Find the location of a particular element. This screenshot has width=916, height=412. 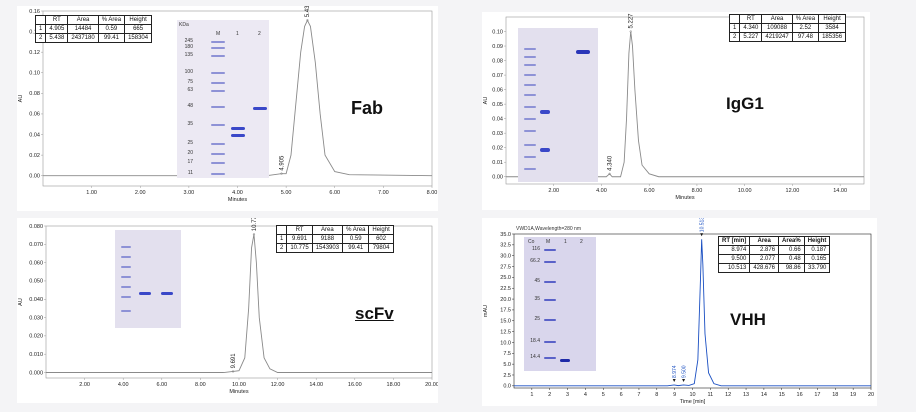

fab-sds-page-gel: KDa M 1 2 245 180 135 100 75 63 48 35 25 20 17 11 is located at coordinates (223, 99).